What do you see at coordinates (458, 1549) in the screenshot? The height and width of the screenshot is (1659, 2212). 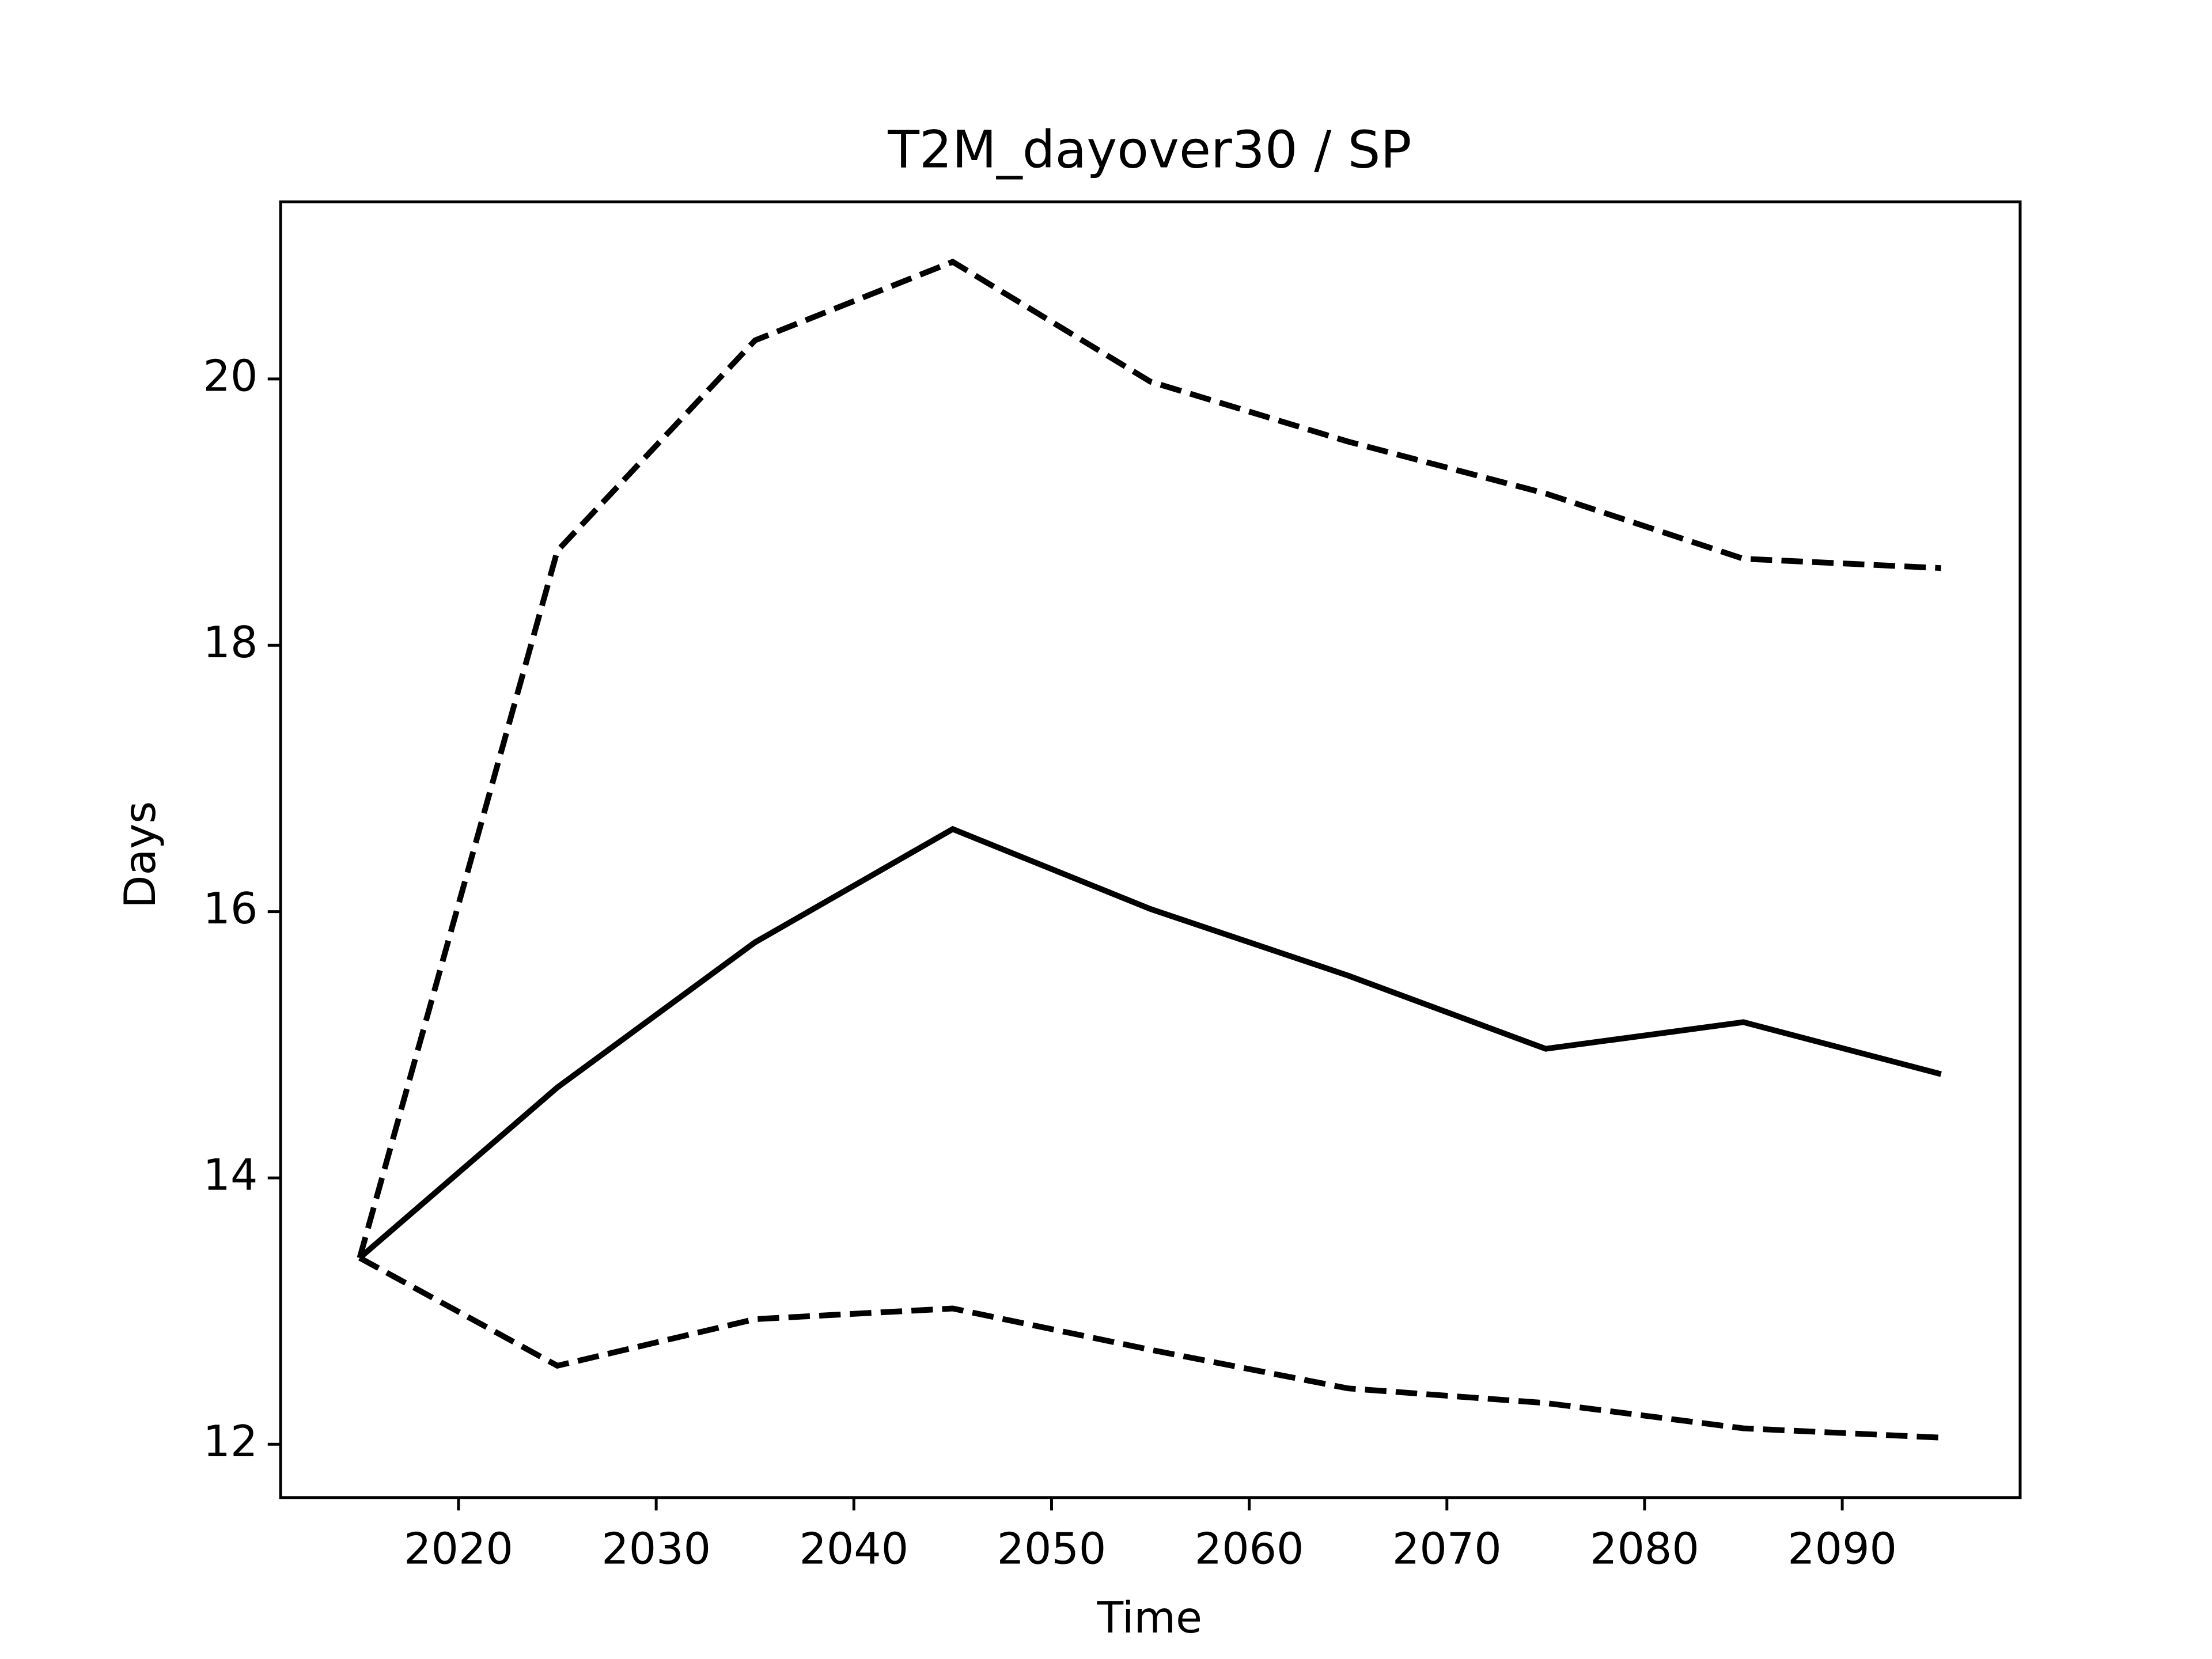 I see `x-tick-label: 2020` at bounding box center [458, 1549].